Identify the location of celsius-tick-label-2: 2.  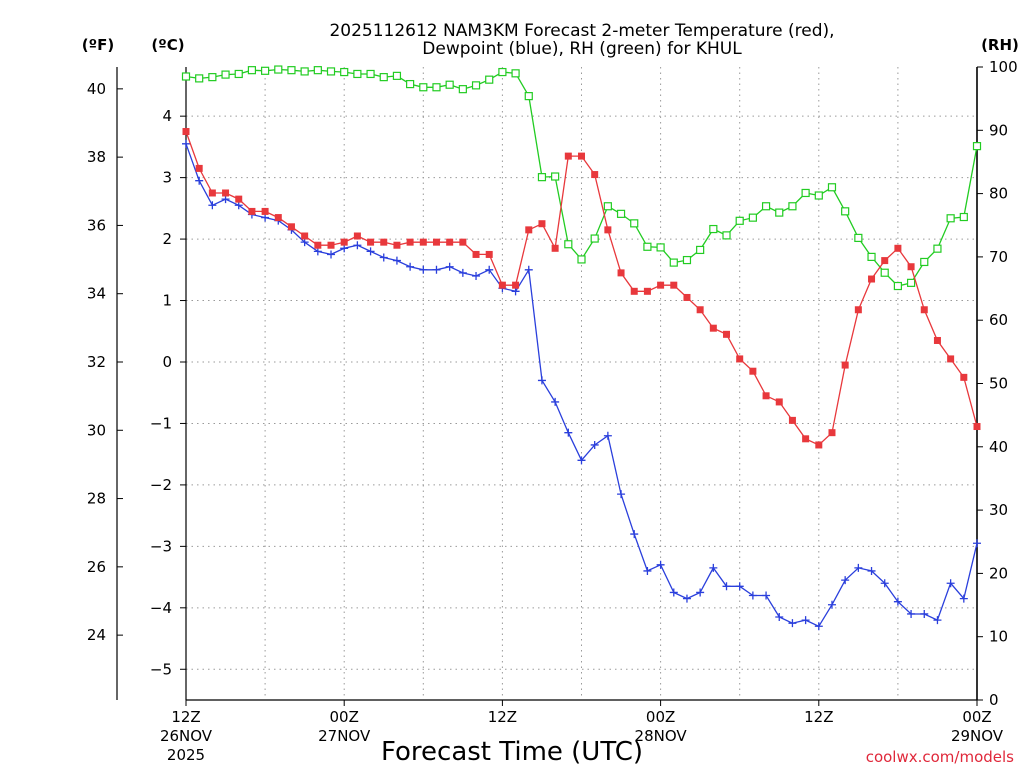
(167, 239).